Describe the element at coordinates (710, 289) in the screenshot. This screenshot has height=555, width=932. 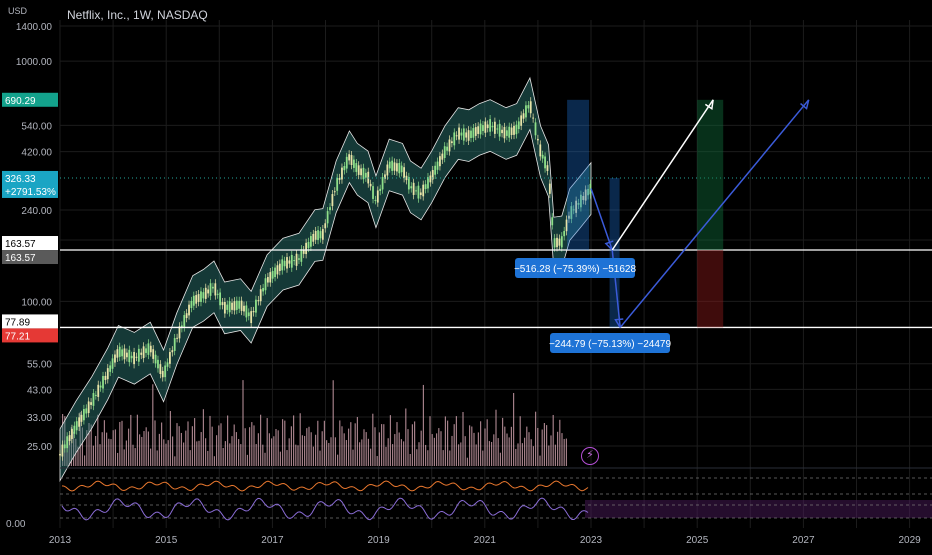
I see `loss-zone` at that location.